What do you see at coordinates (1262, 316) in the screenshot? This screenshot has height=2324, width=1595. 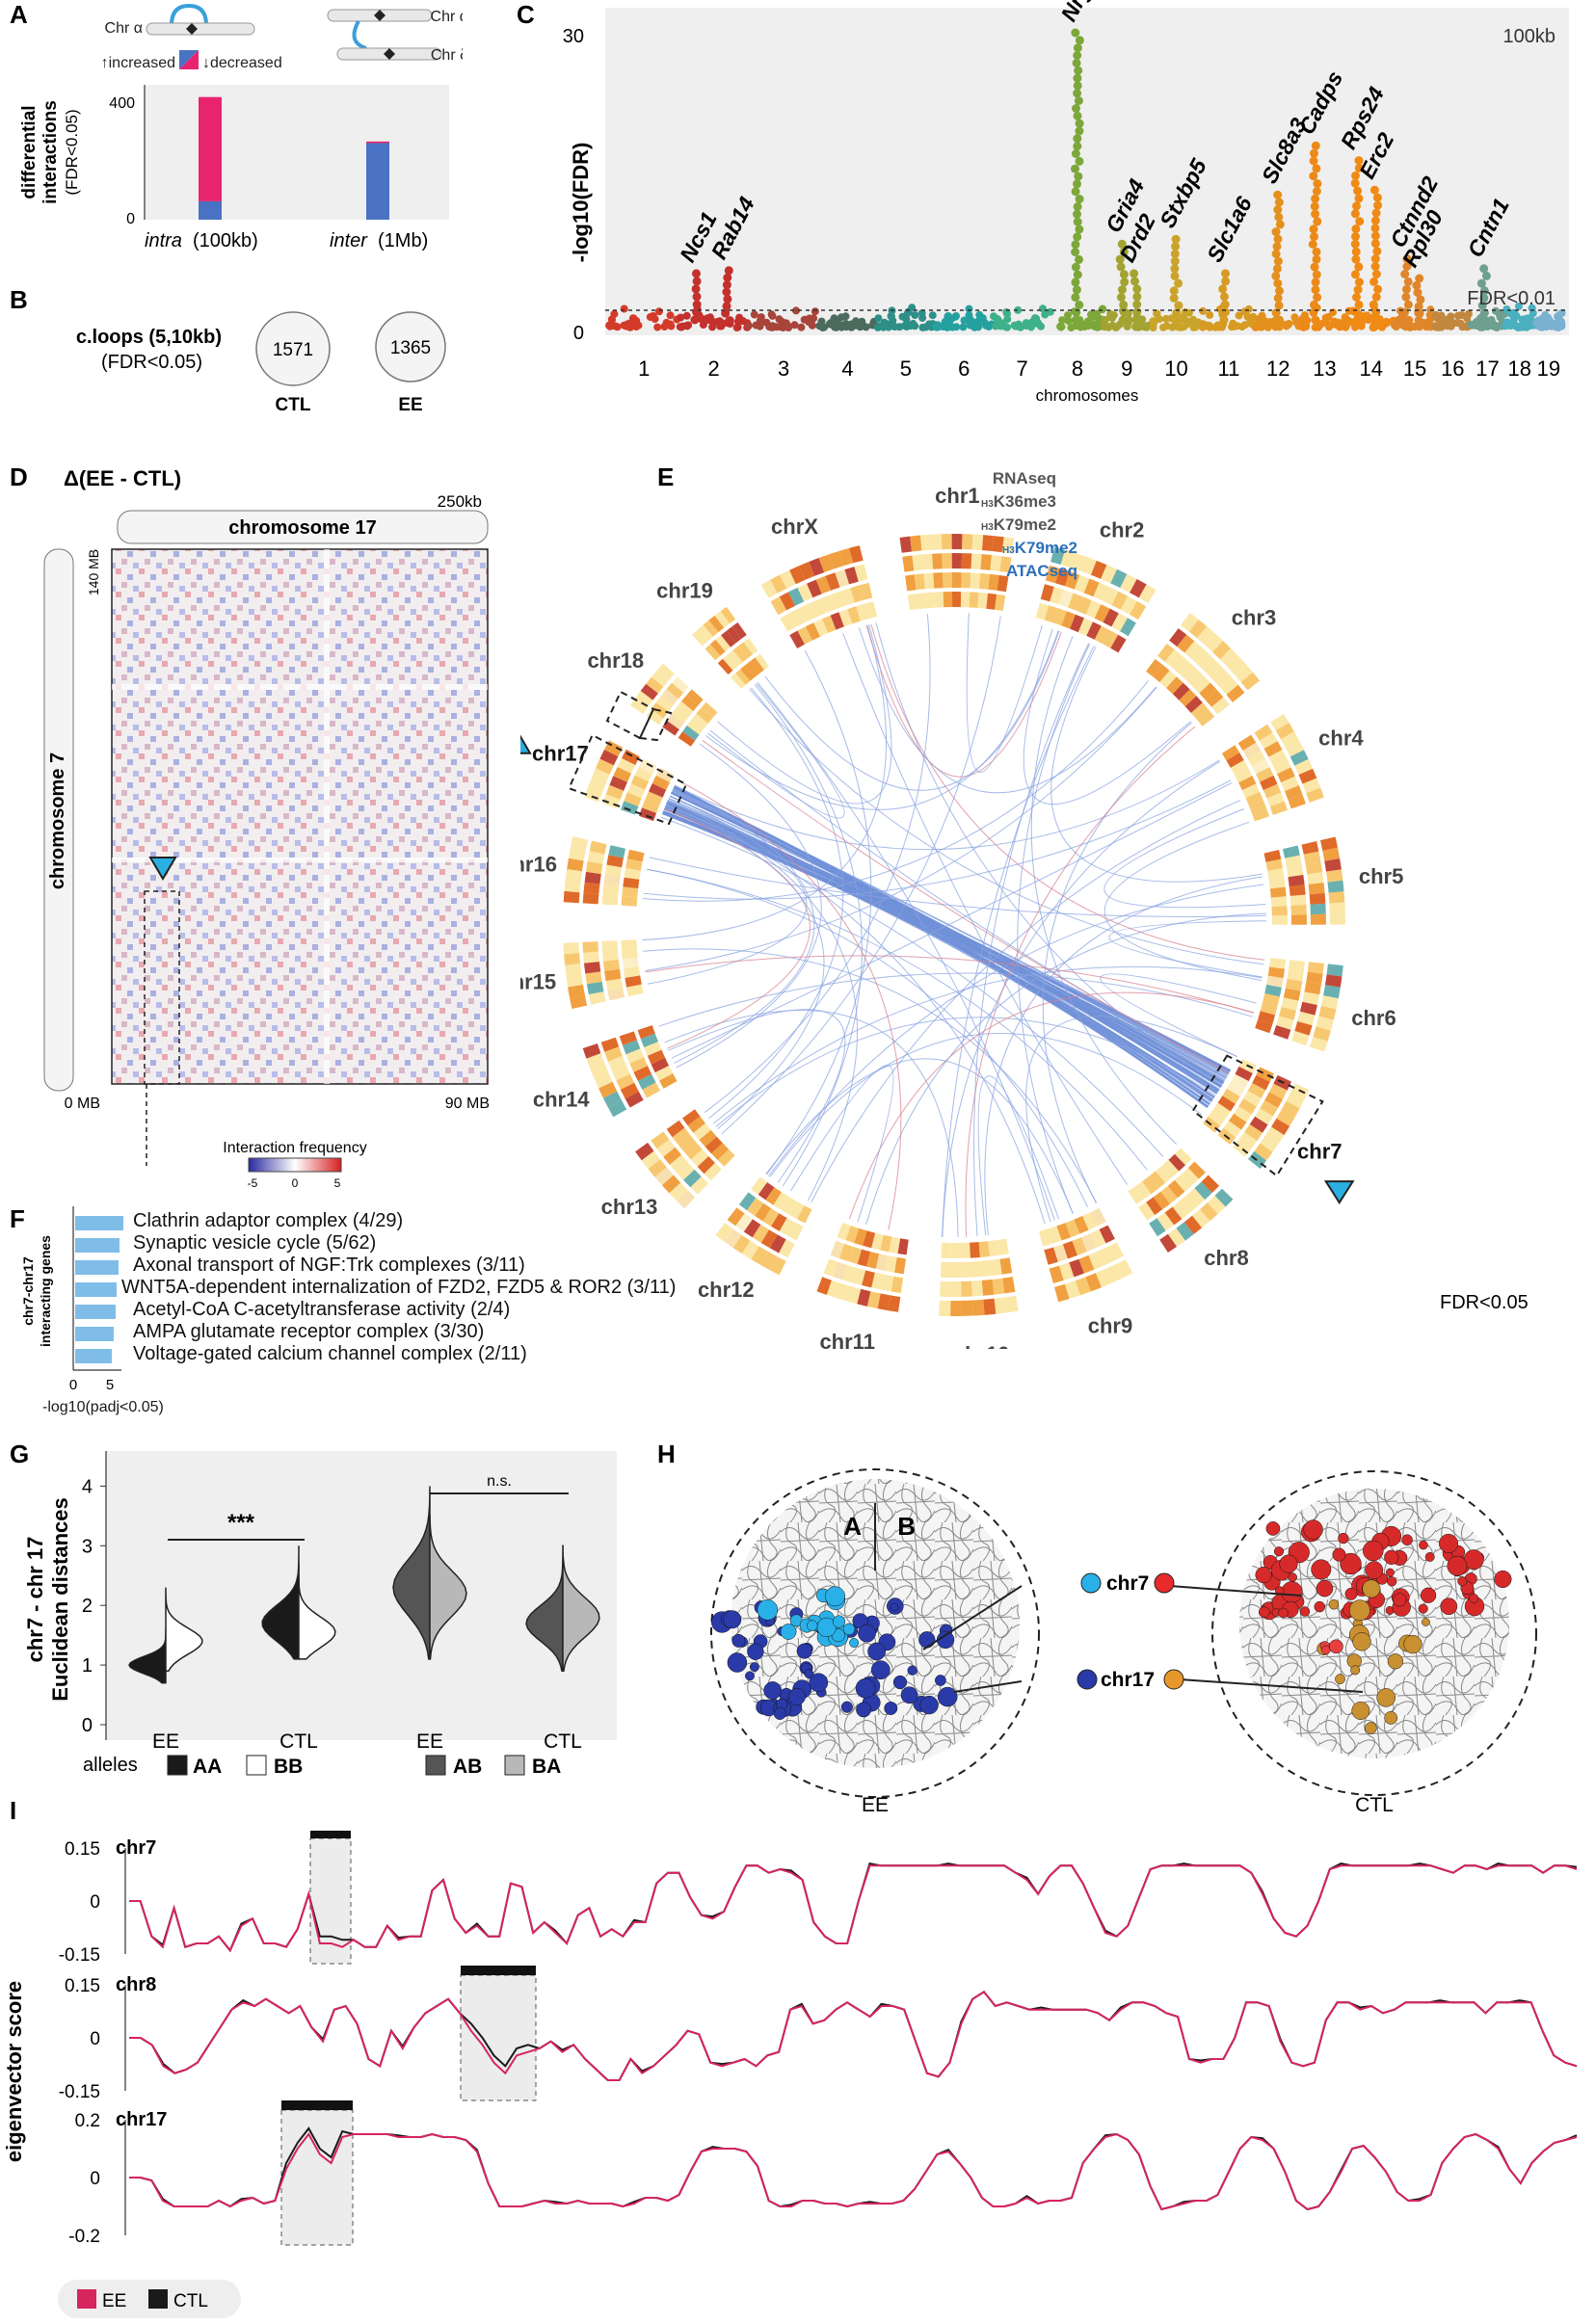 I see `point-chr12` at bounding box center [1262, 316].